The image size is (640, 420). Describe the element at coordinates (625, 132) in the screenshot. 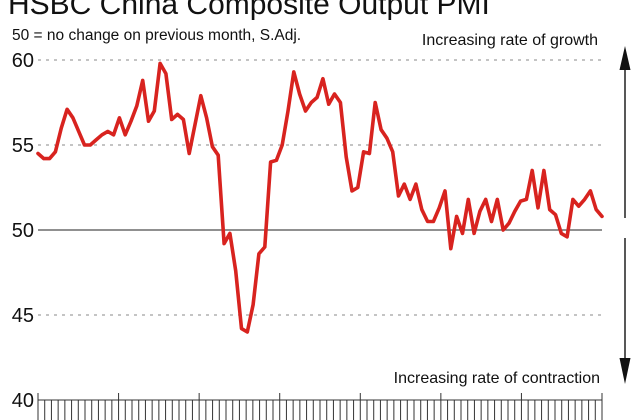

I see `up-arrow-icon` at that location.